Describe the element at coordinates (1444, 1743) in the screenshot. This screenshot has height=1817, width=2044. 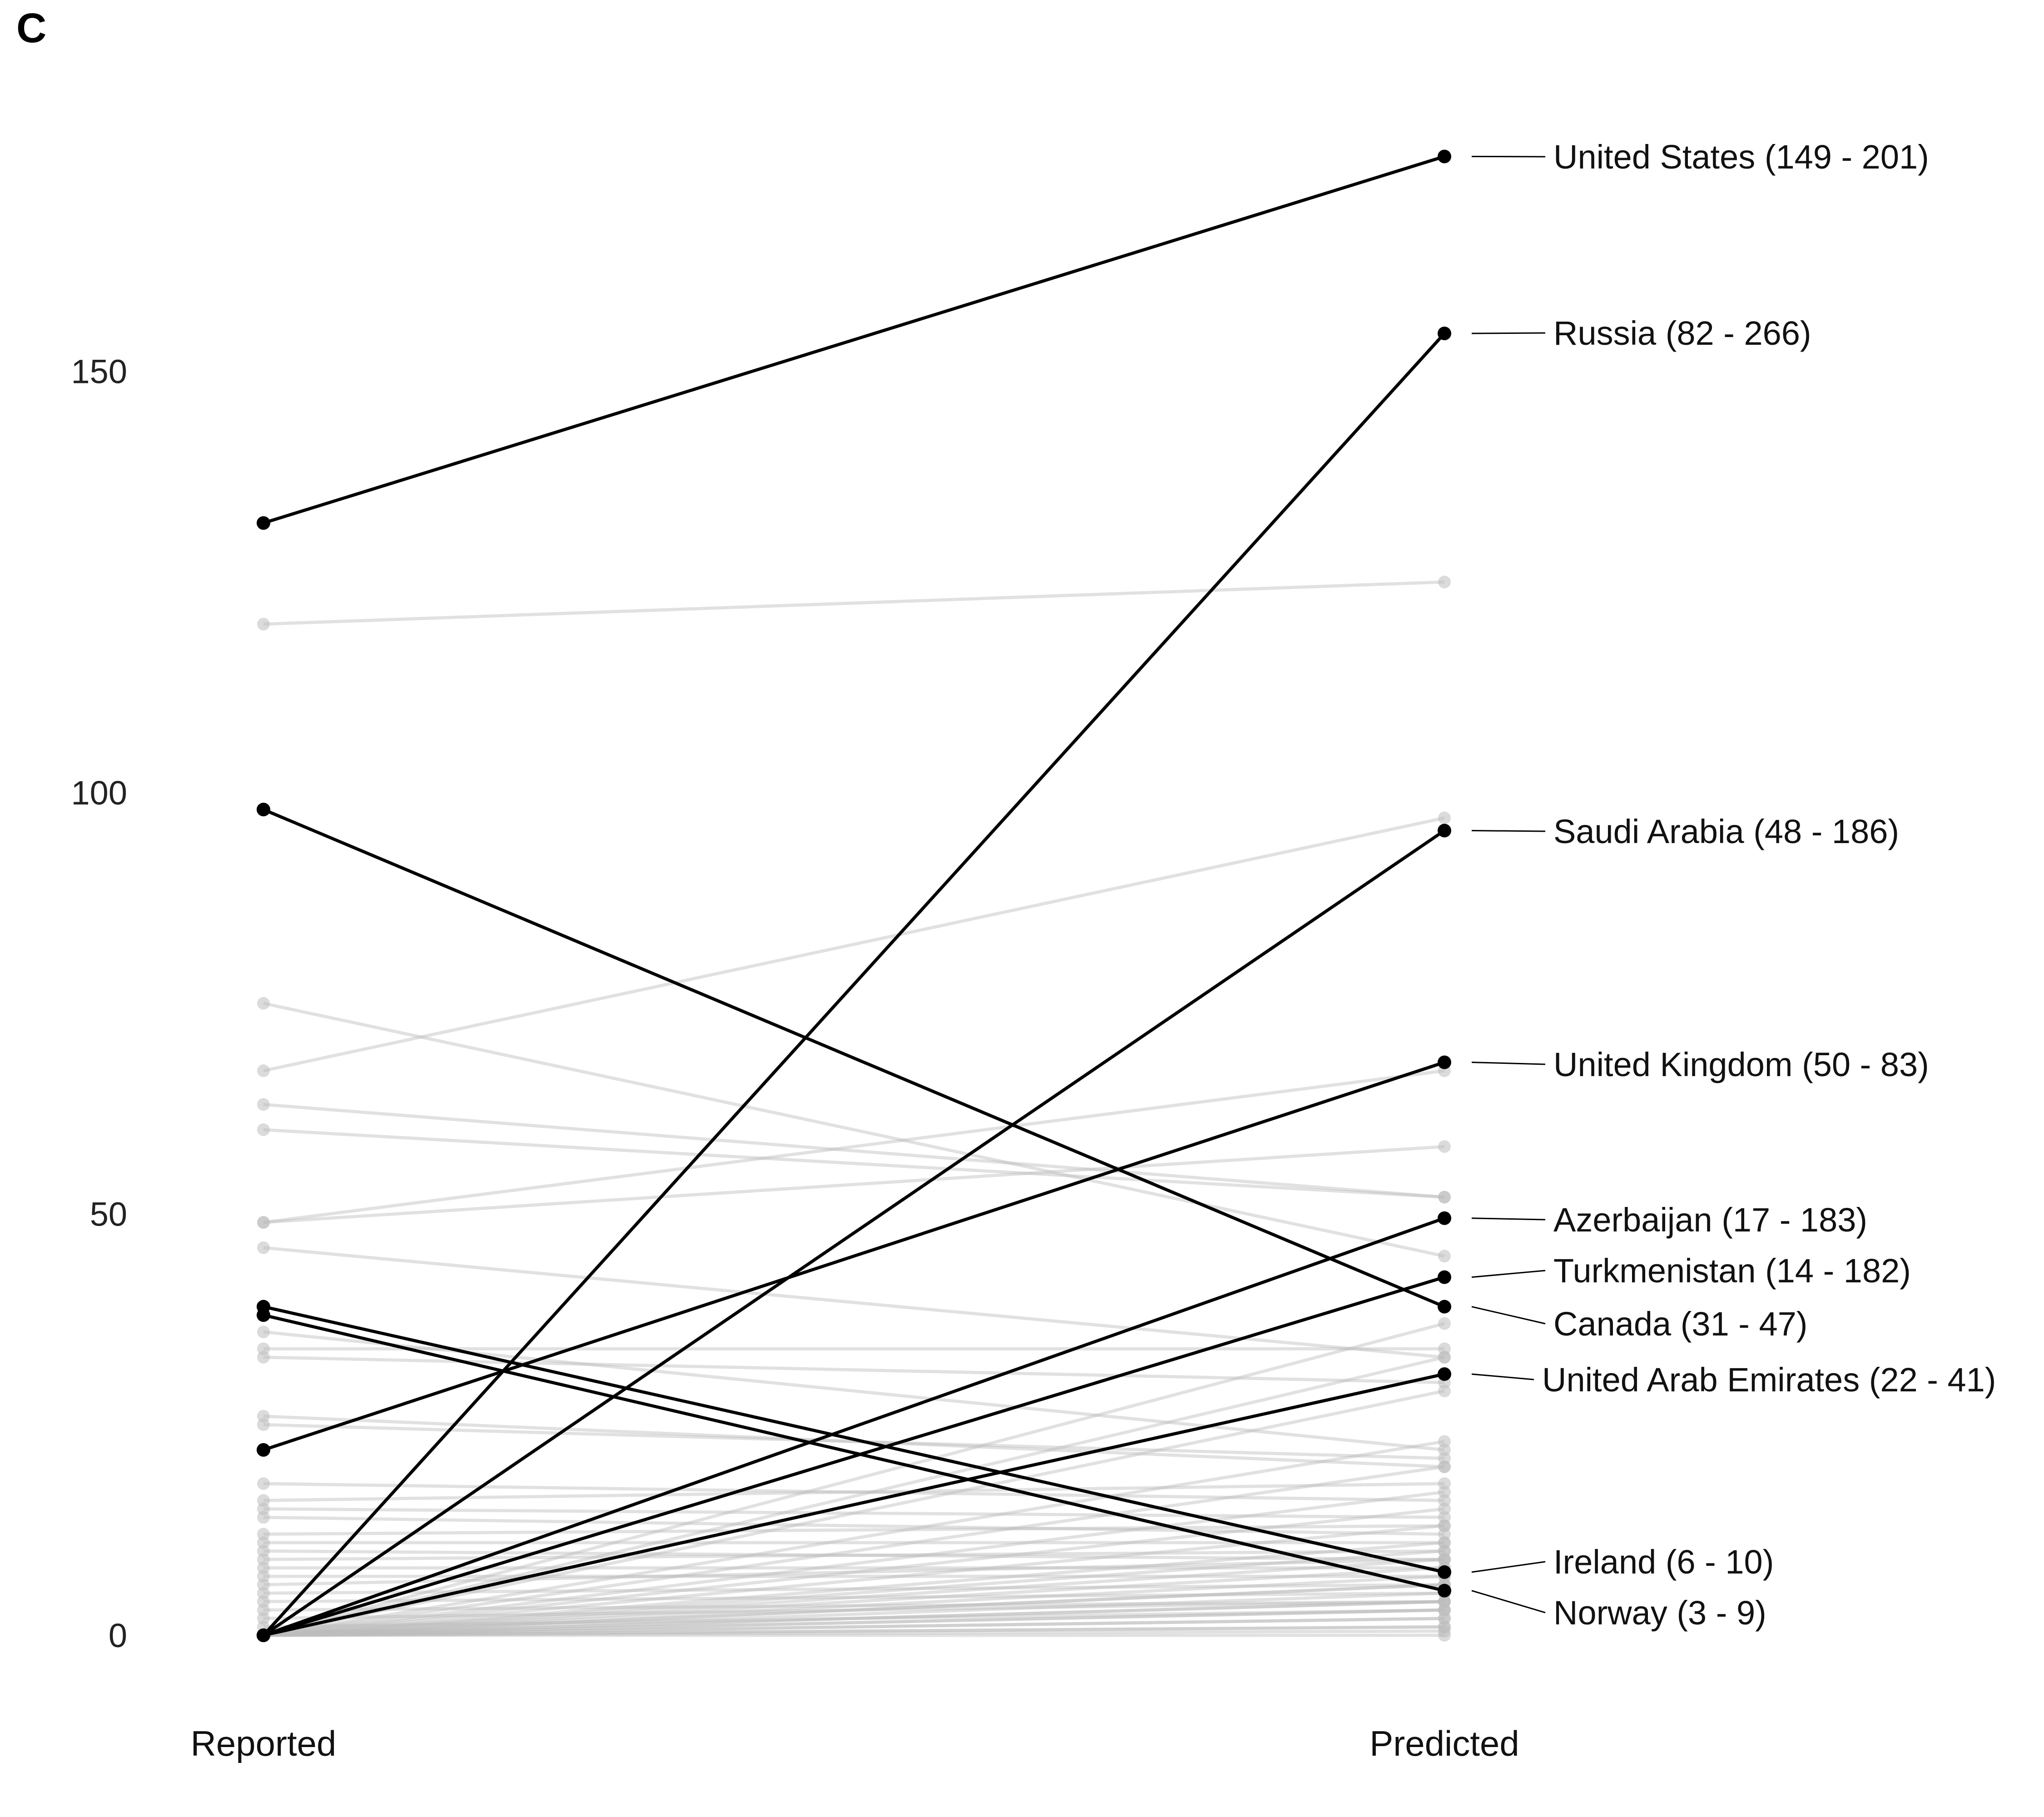
I see `x-tick-label-predicted: Predicted` at that location.